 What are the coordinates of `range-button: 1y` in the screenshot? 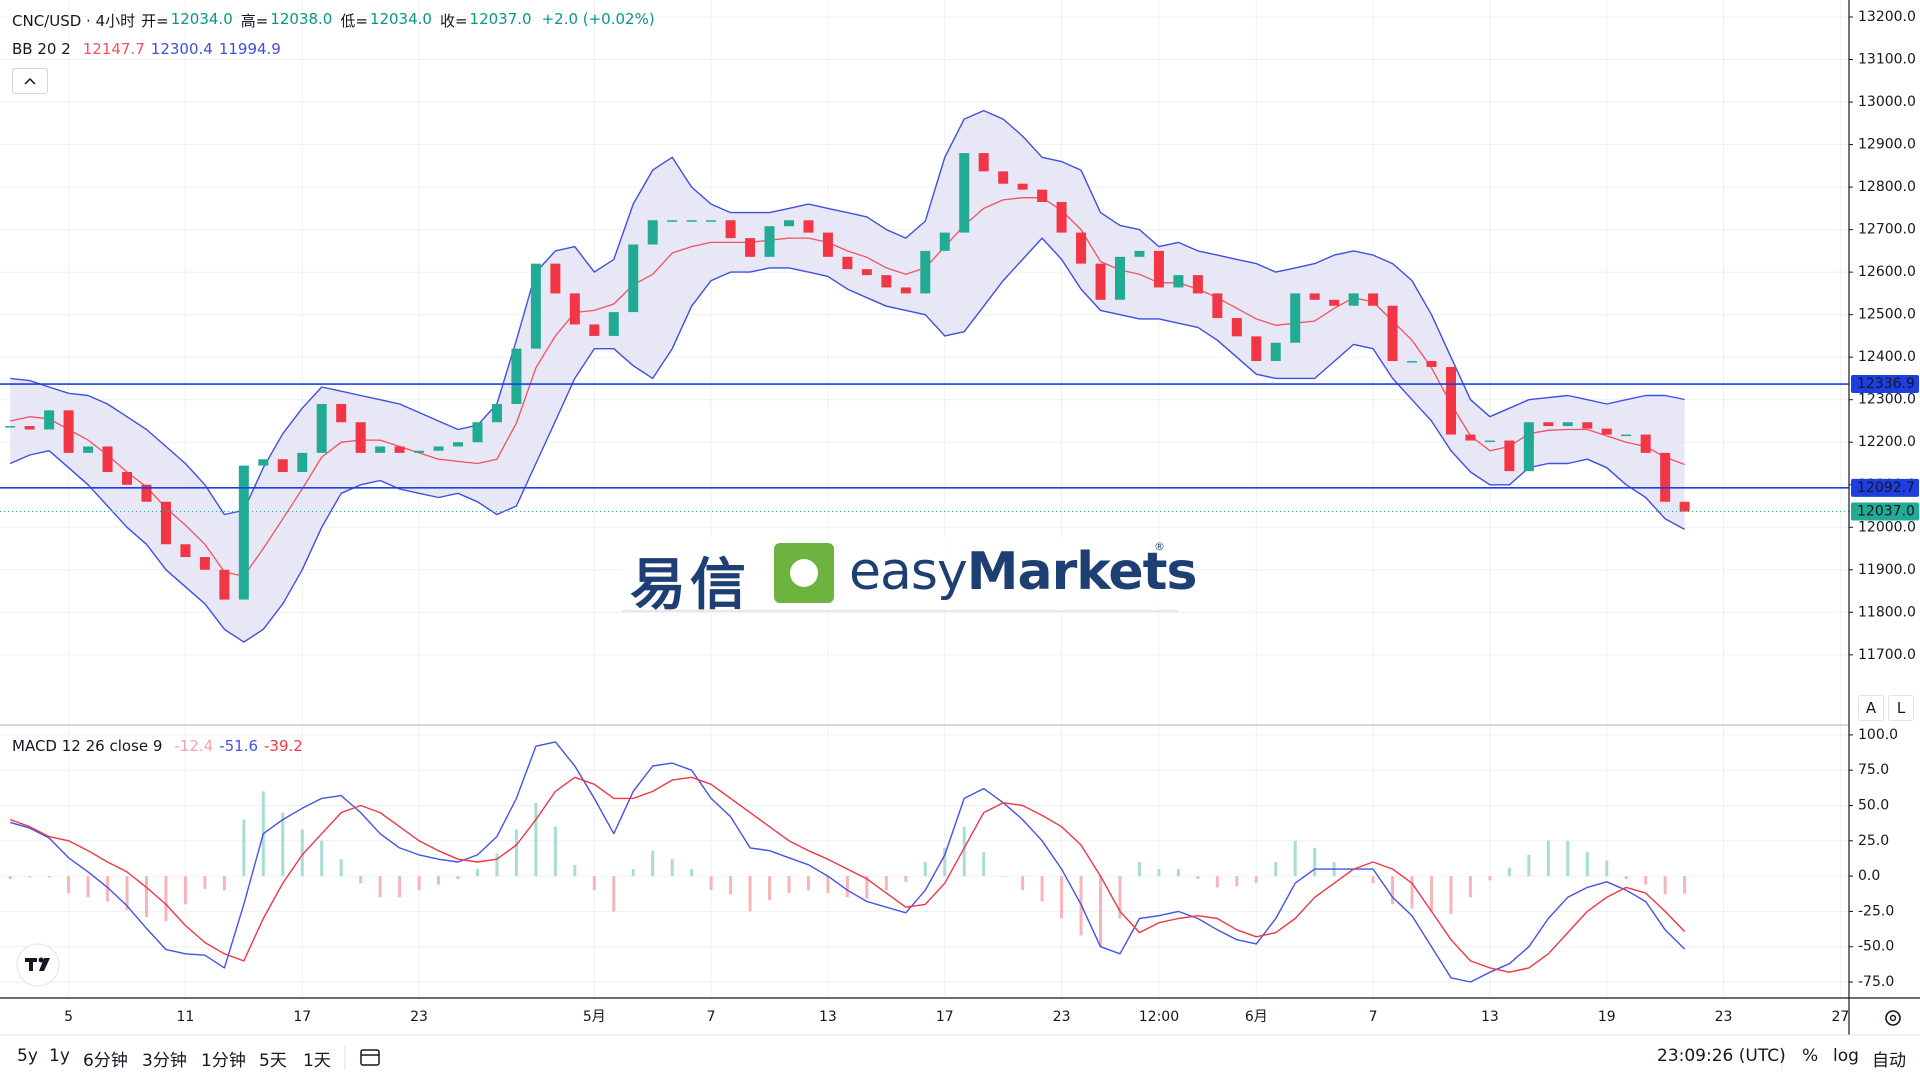 It's located at (59, 1056).